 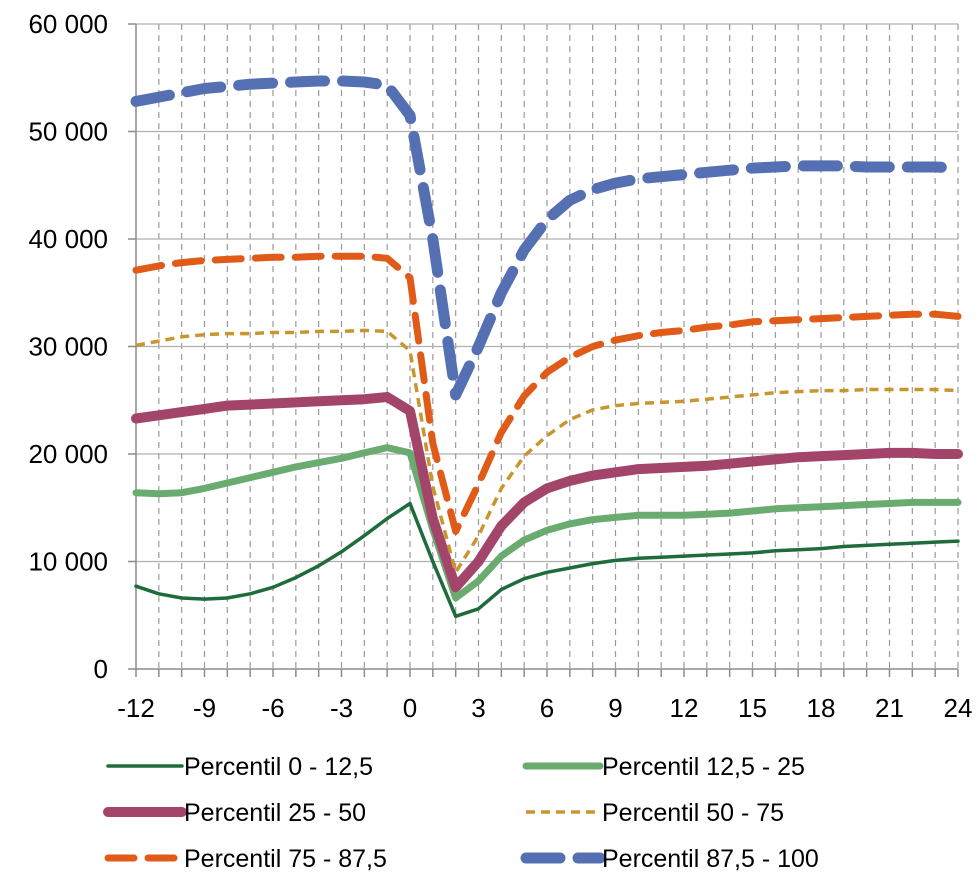 I want to click on x-tick-label: -9, so click(x=204, y=708).